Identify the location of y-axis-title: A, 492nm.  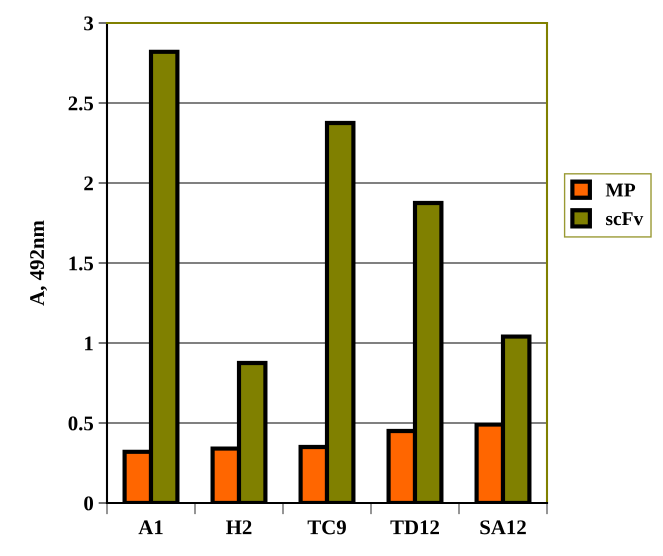
(39, 263).